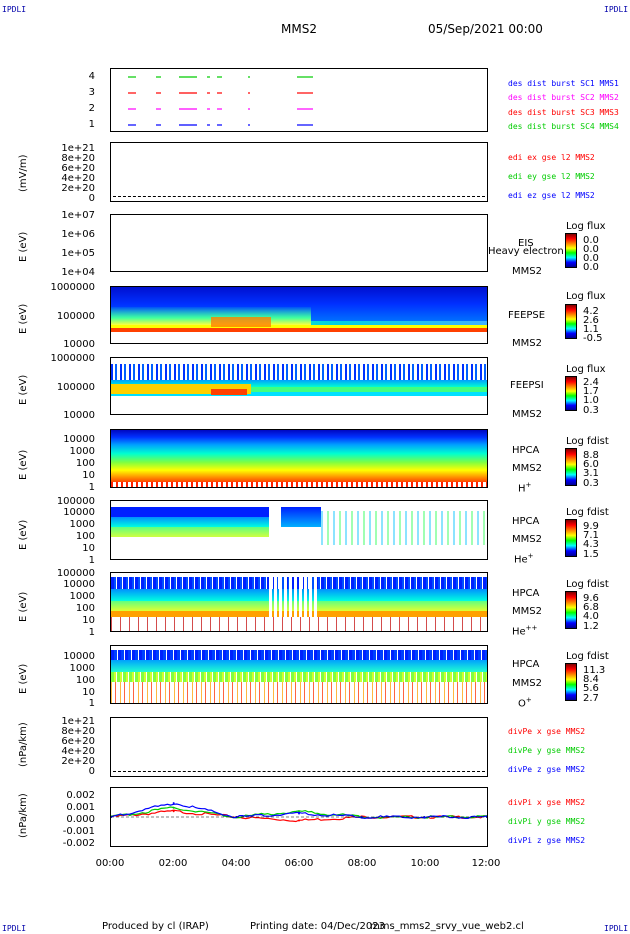  Describe the element at coordinates (591, 698) in the screenshot. I see `colorbar-value: 2.7` at that location.